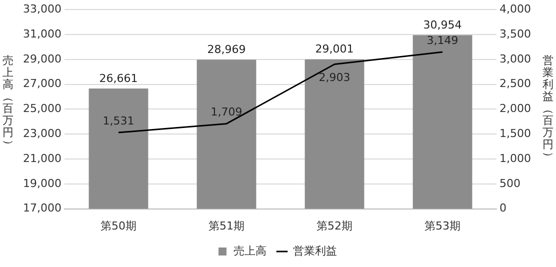  Describe the element at coordinates (510, 183) in the screenshot. I see `y2-tick-label: 500` at that location.